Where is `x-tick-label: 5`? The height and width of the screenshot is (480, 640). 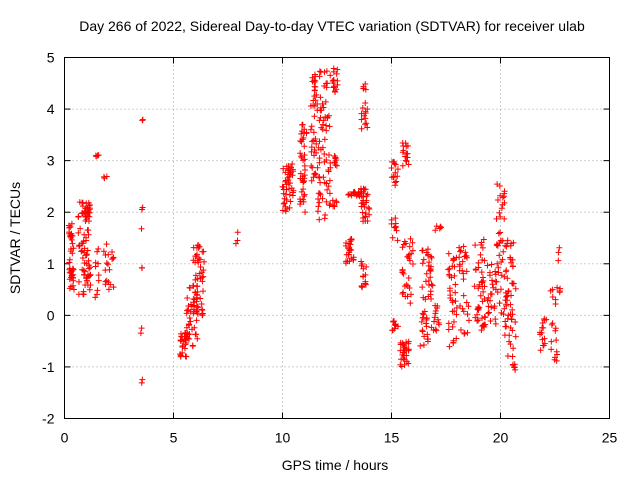 x-tick-label: 5 is located at coordinates (174, 438).